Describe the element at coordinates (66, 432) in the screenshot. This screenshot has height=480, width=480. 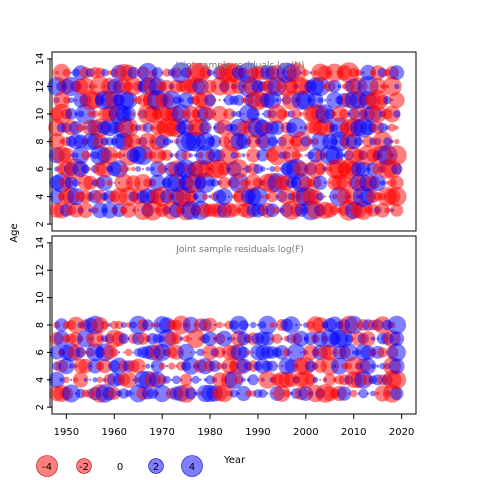
I see `x-tick-label: 1950` at that location.